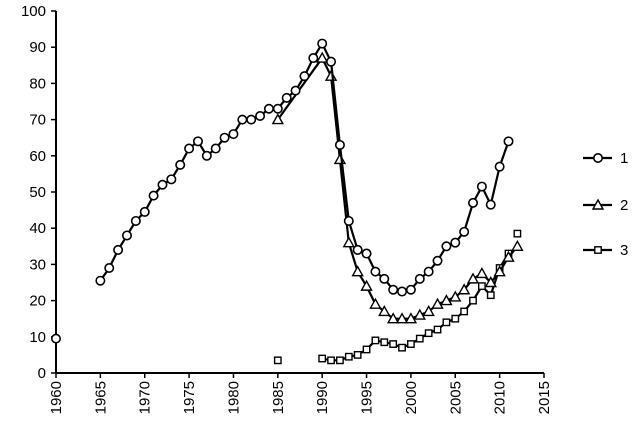 Image resolution: width=634 pixels, height=435 pixels. I want to click on x-tick-label: 2010, so click(500, 397).